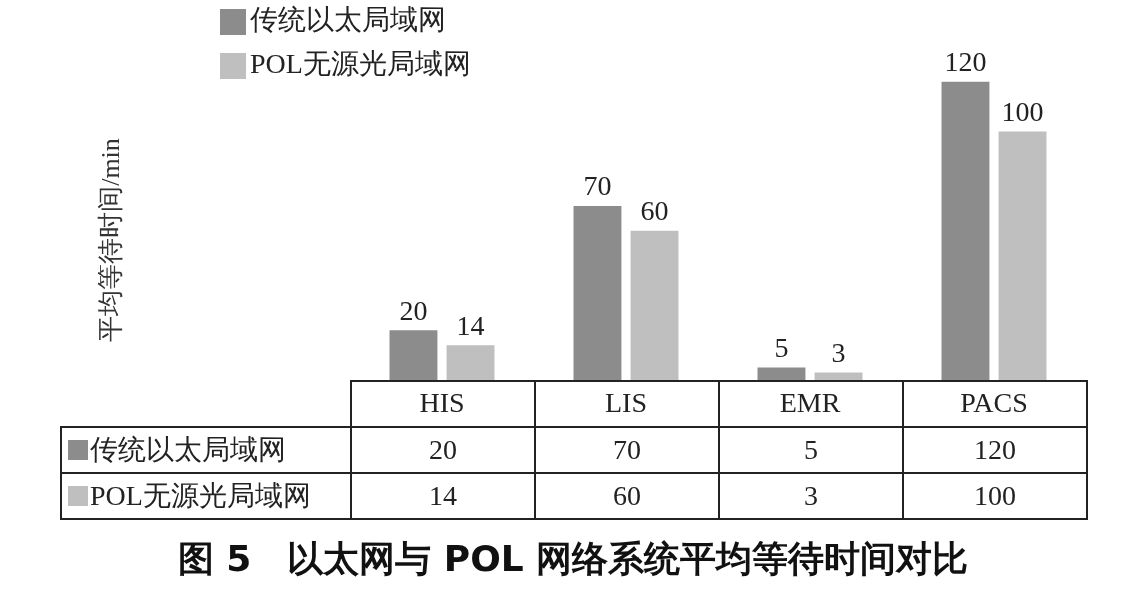 The image size is (1146, 605). Describe the element at coordinates (360, 64) in the screenshot. I see `legend-label: POL无源光局域网` at that location.